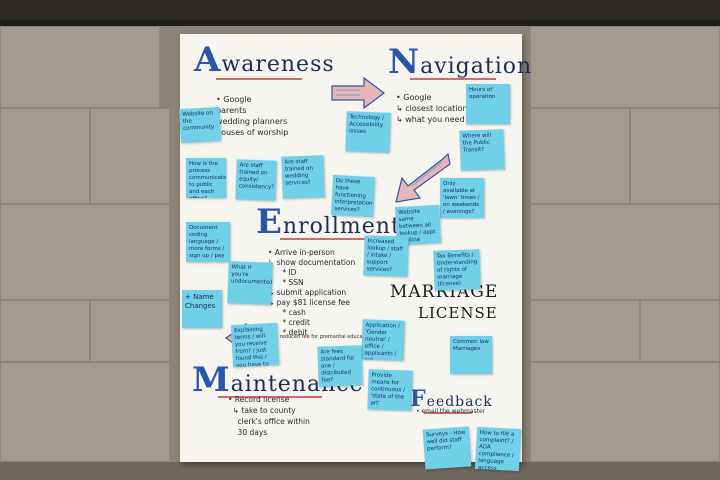 Image resolution: width=720 pixels, height=480 pixels. What do you see at coordinates (328, 239) in the screenshot?
I see `enrollment-underline` at bounding box center [328, 239].